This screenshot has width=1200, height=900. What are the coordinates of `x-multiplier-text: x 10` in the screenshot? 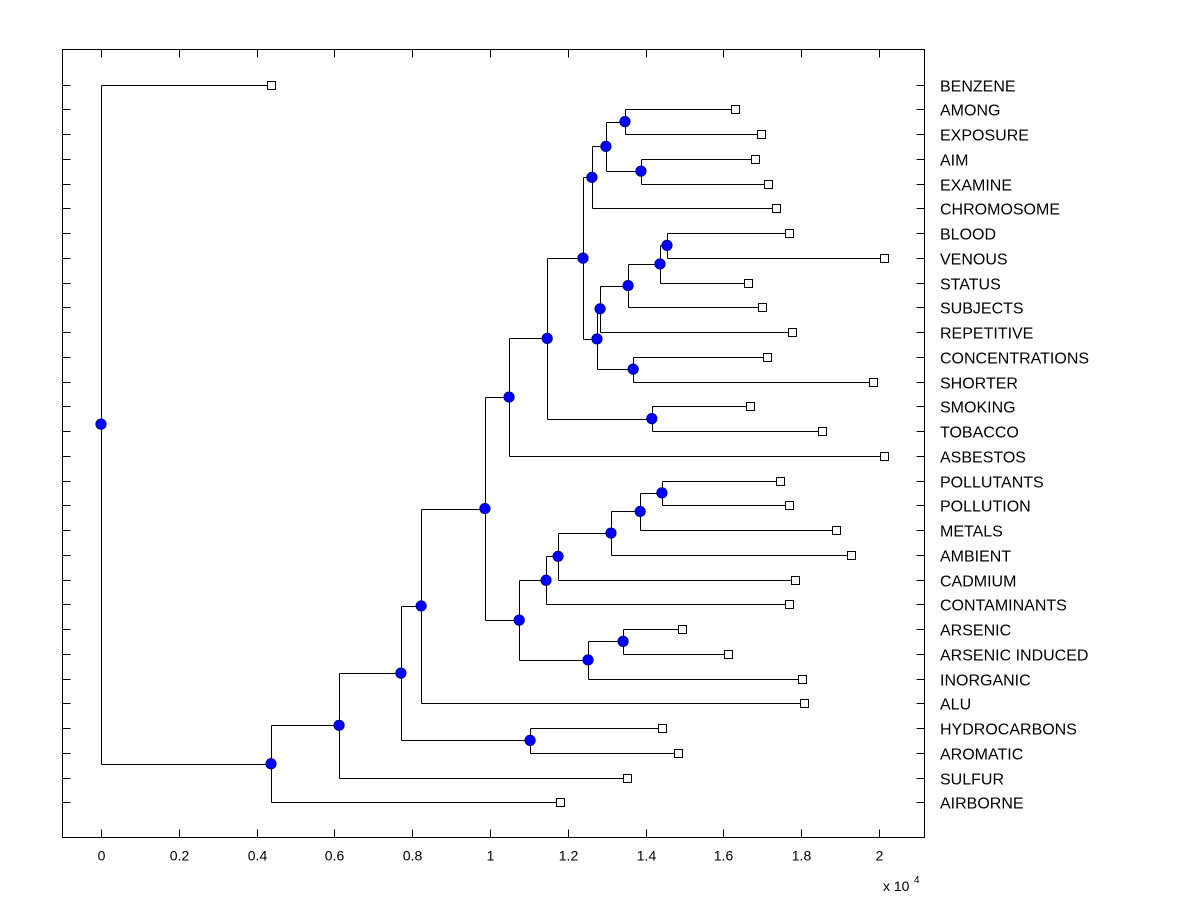 It's located at (896, 886).